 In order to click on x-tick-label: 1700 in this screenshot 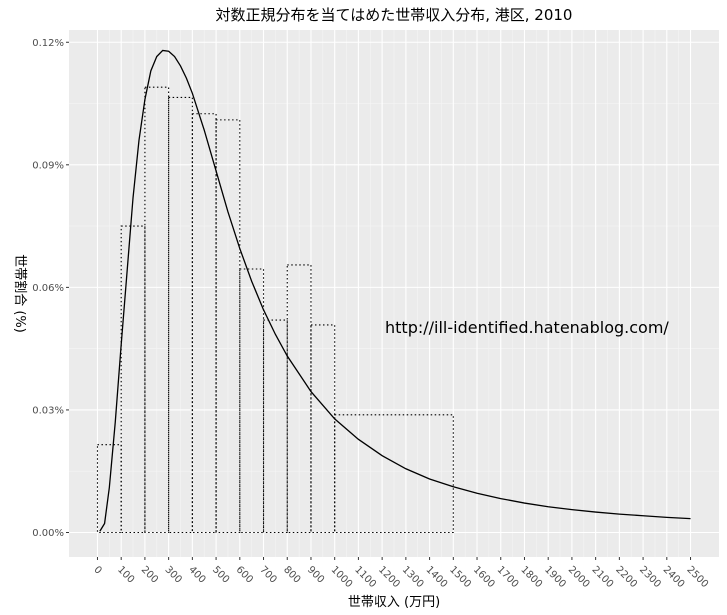, I will do `click(508, 577)`.